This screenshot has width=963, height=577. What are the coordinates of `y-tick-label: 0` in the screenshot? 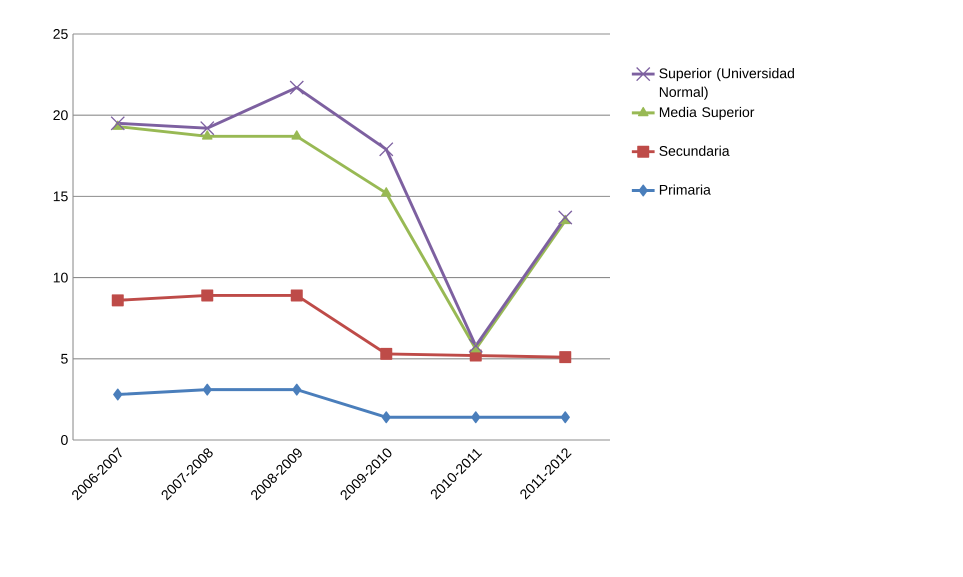 It's located at (64, 440).